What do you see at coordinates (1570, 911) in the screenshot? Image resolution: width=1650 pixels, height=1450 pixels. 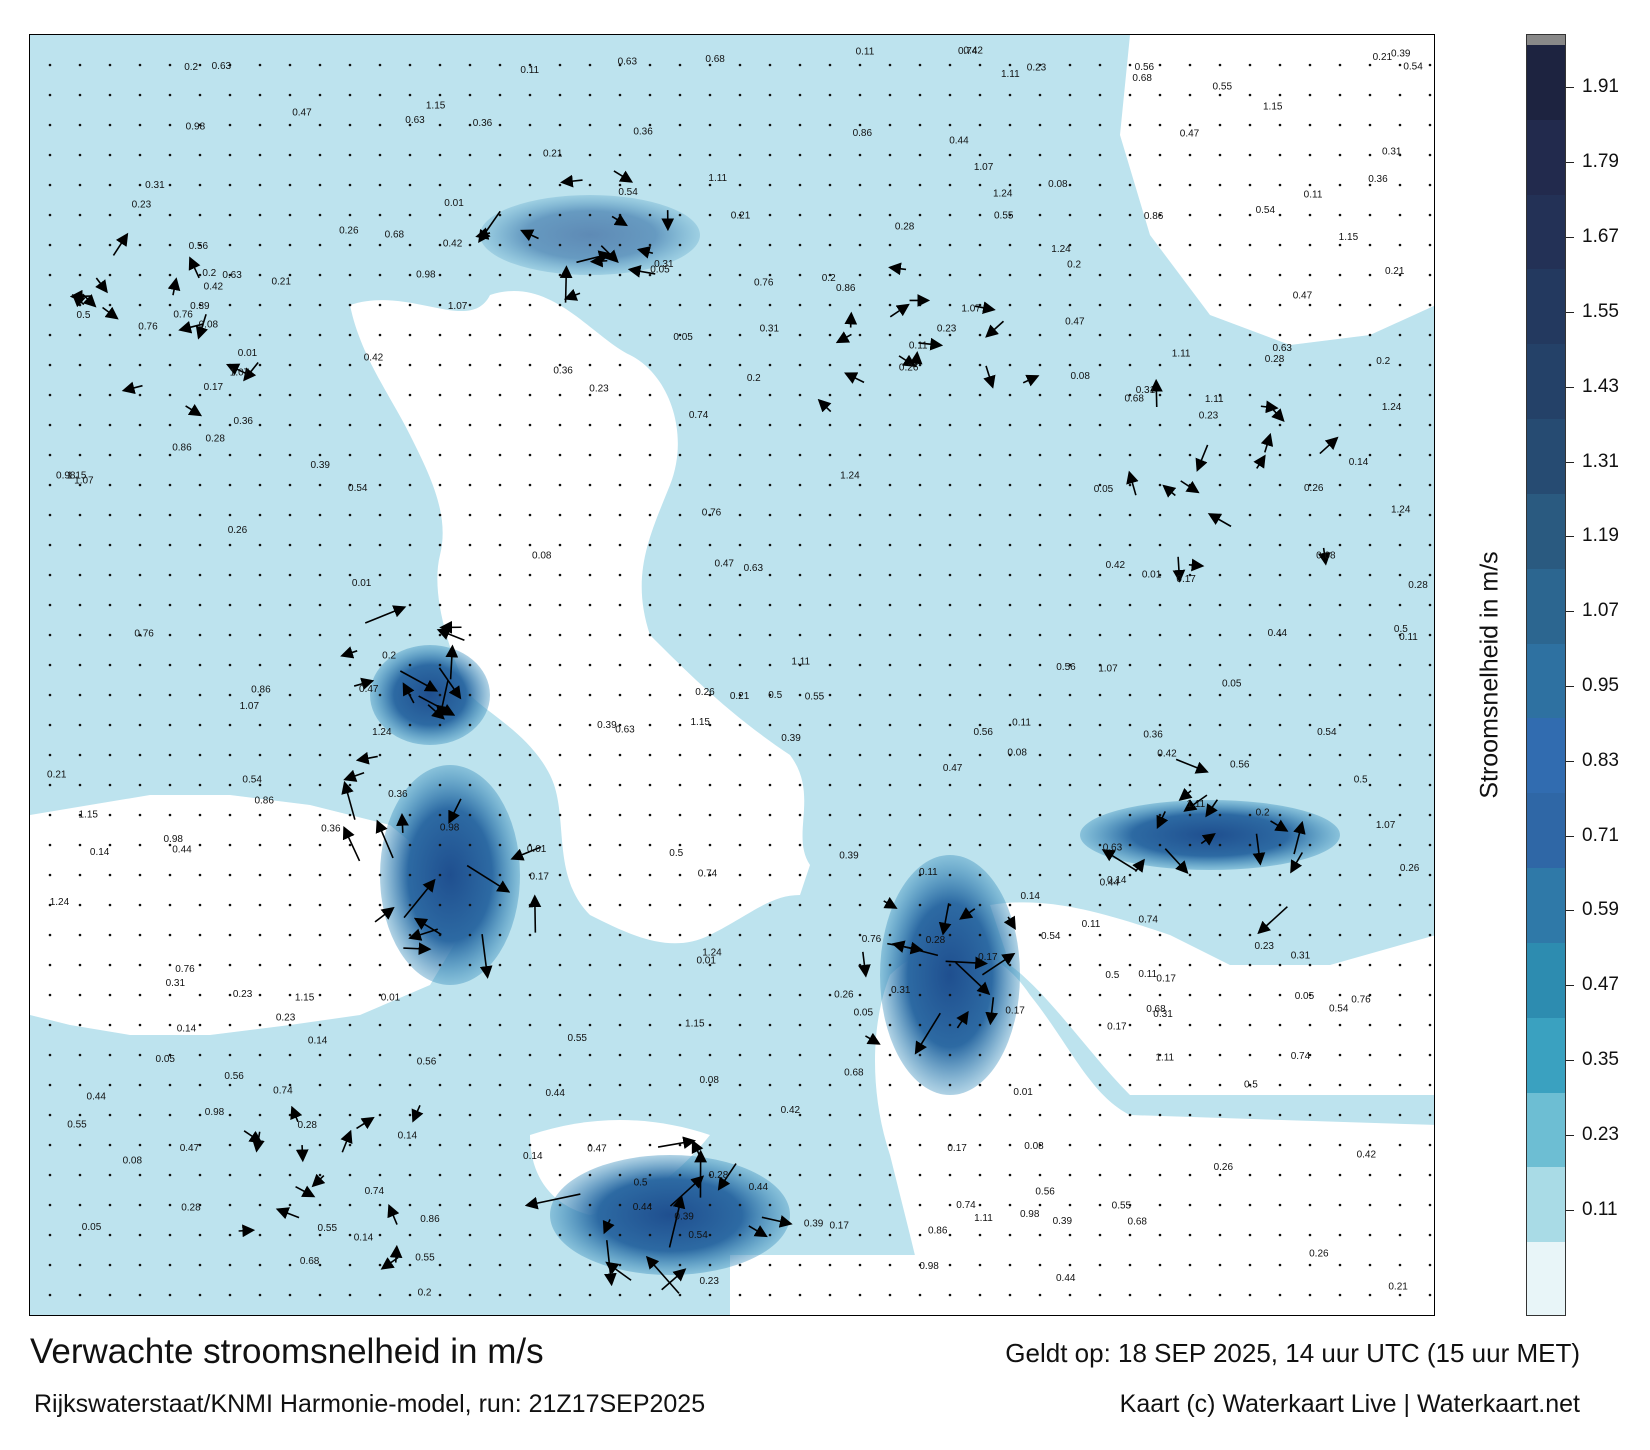 I see `colorbar-tick` at bounding box center [1570, 911].